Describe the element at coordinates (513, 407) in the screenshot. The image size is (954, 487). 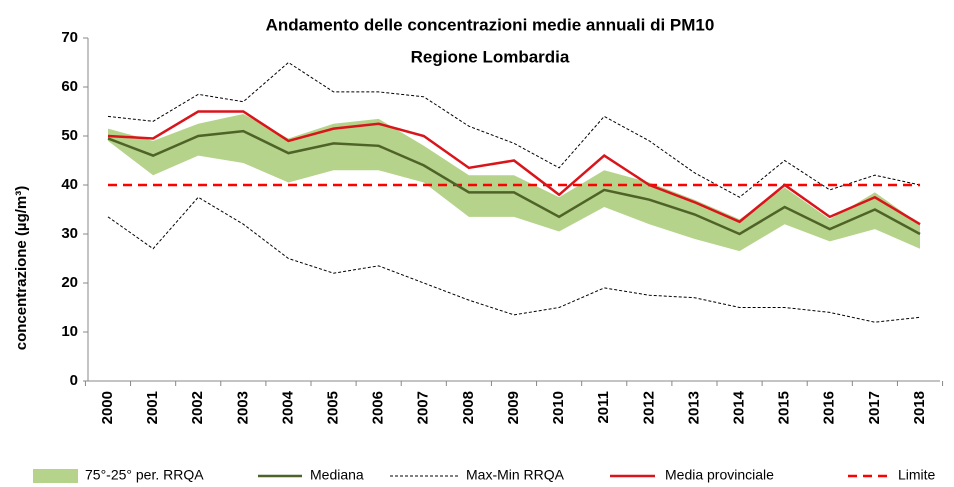
I see `x-tick-label: 2009` at that location.